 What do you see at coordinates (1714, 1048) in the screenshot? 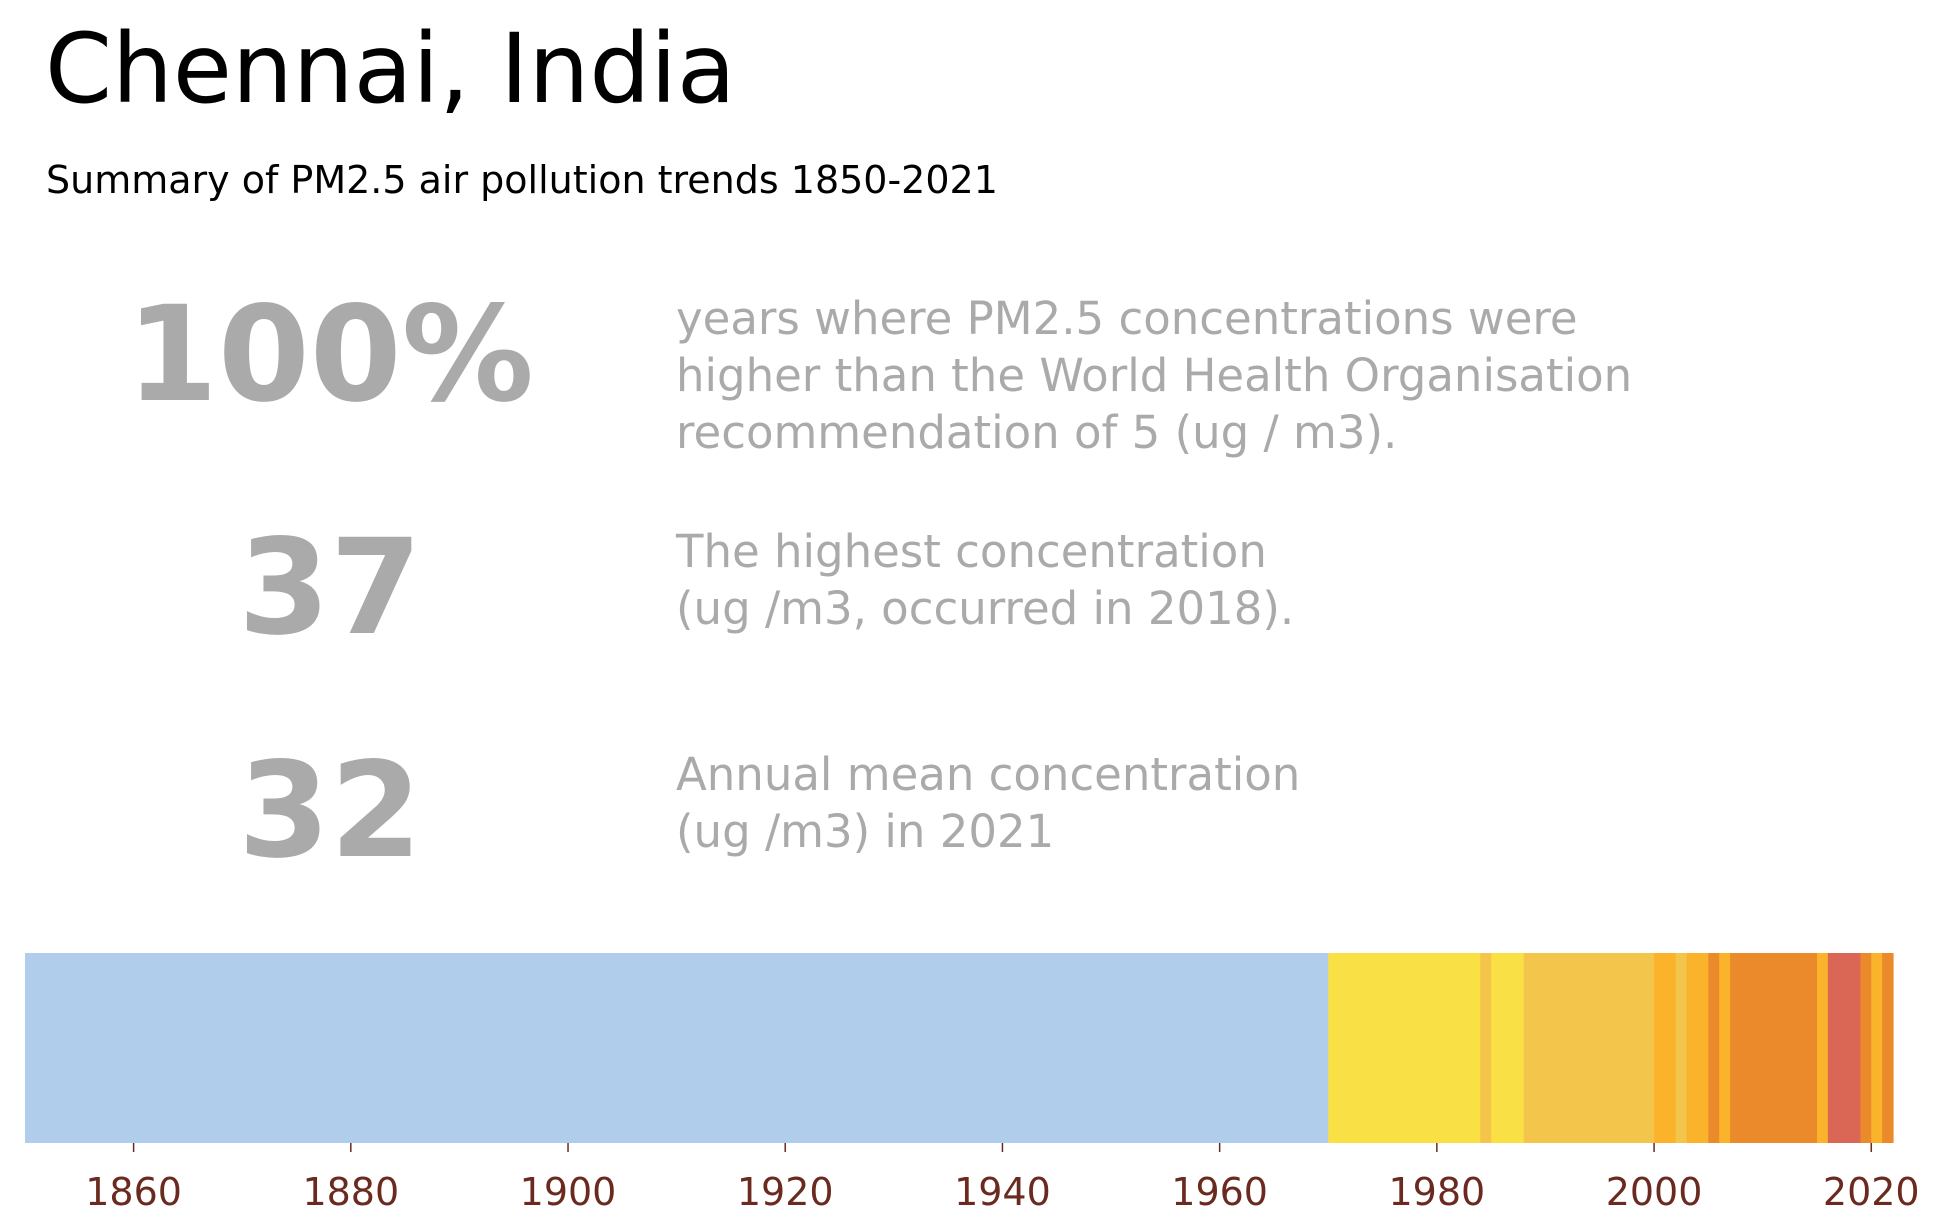
I see `stripe-band-2005` at bounding box center [1714, 1048].